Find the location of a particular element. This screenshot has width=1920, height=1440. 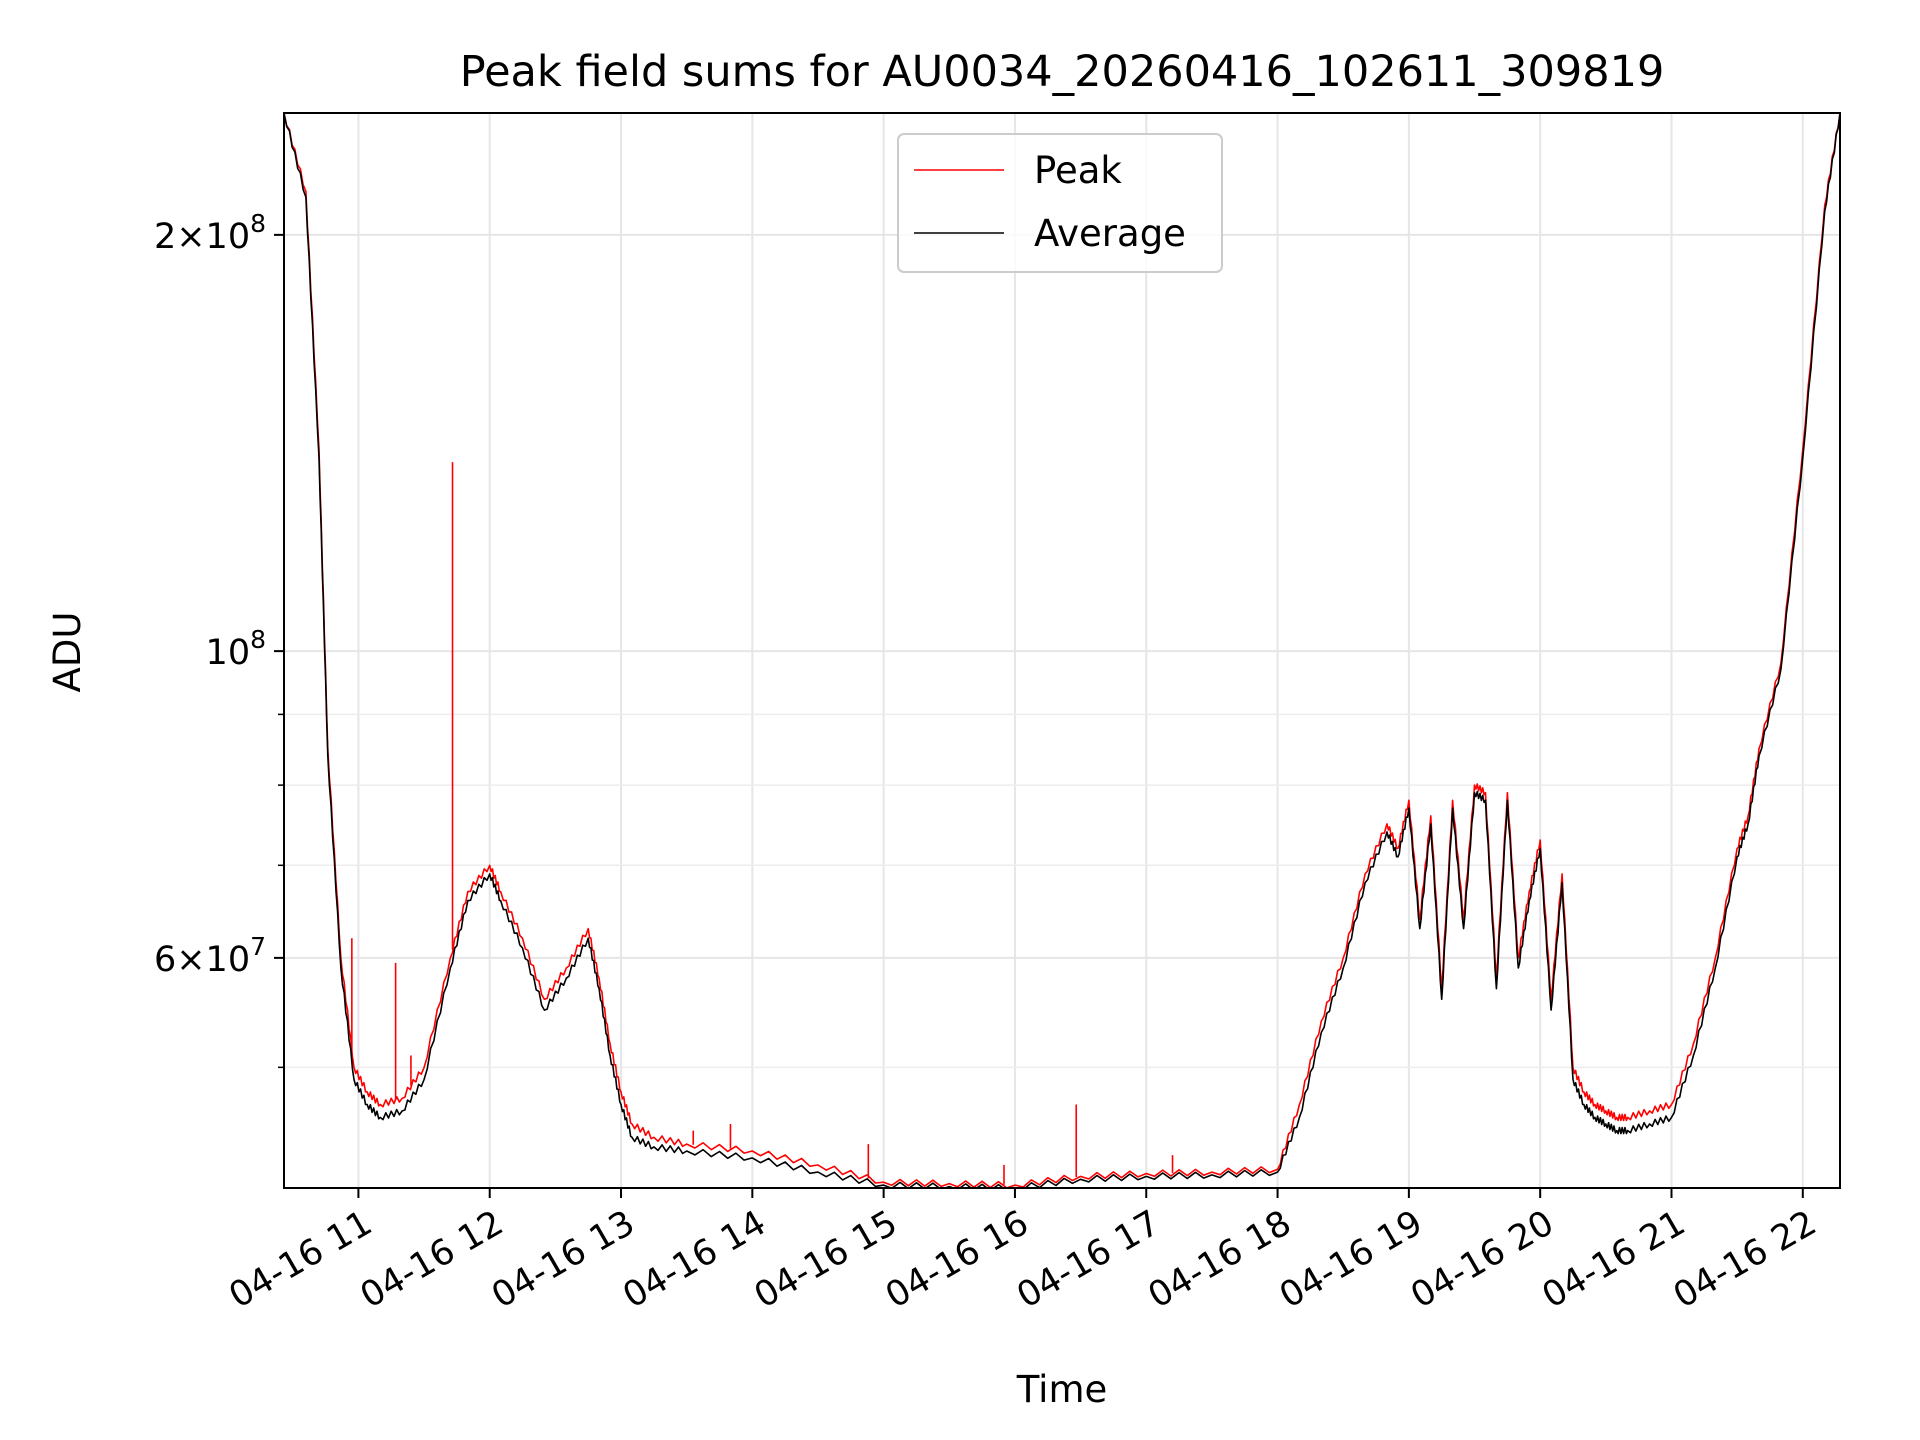

legend-label-peak: Peak is located at coordinates (1078, 170).